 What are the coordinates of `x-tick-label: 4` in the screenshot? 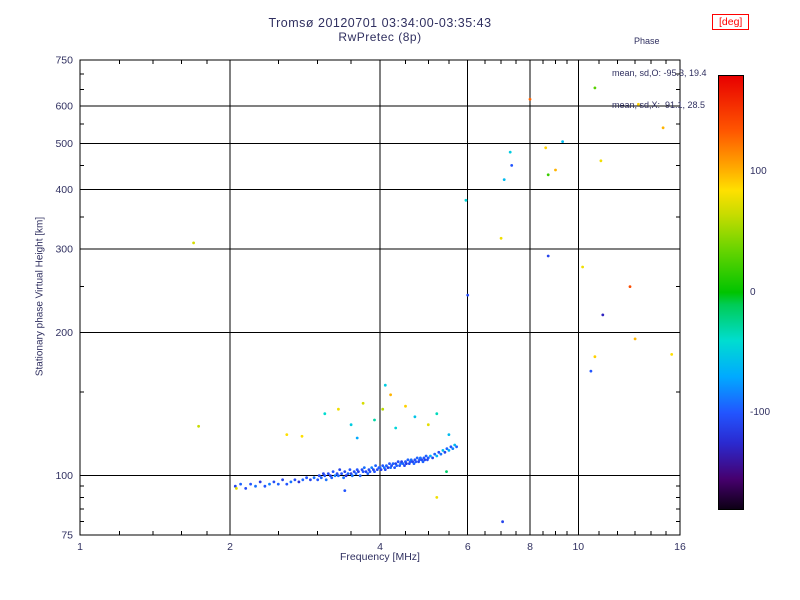 It's located at (380, 547).